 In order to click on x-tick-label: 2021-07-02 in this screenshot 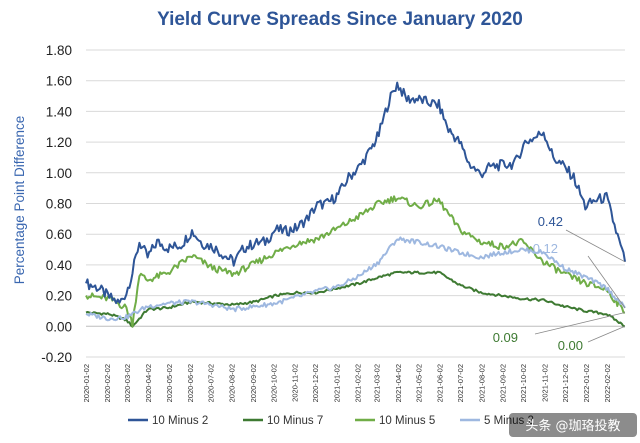, I will do `click(460, 383)`.